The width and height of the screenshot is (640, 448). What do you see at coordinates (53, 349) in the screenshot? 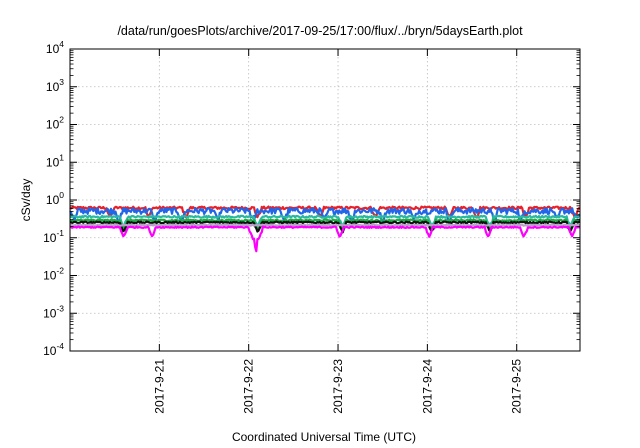
I see `y-tick-label: 10⁻⁴` at bounding box center [53, 349].